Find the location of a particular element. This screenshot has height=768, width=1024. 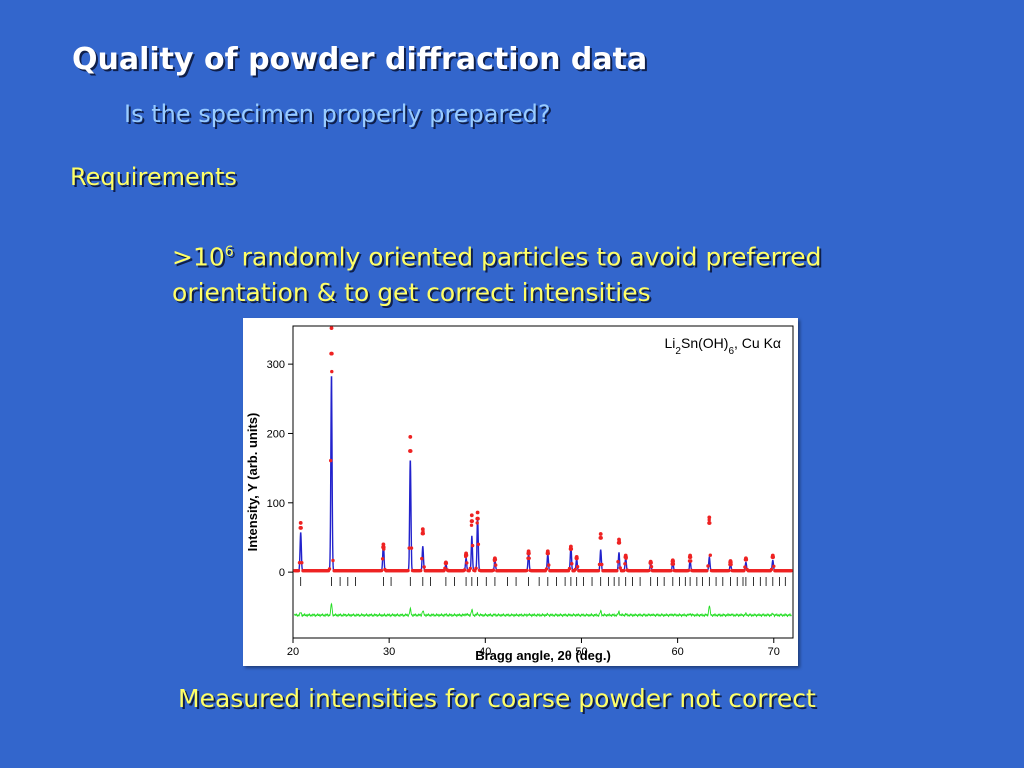

annotation-part: 6 is located at coordinates (731, 351).